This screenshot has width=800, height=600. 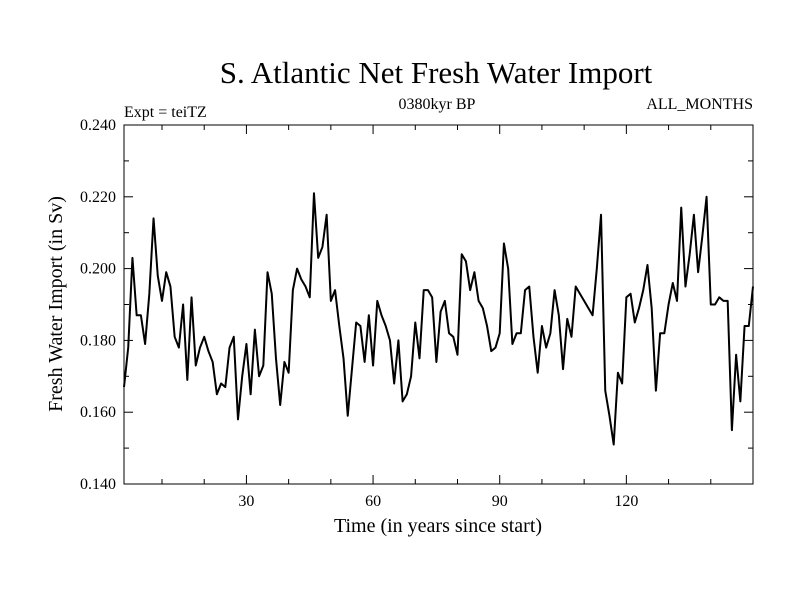 I want to click on y-tick-label: 0.160, so click(x=98, y=412).